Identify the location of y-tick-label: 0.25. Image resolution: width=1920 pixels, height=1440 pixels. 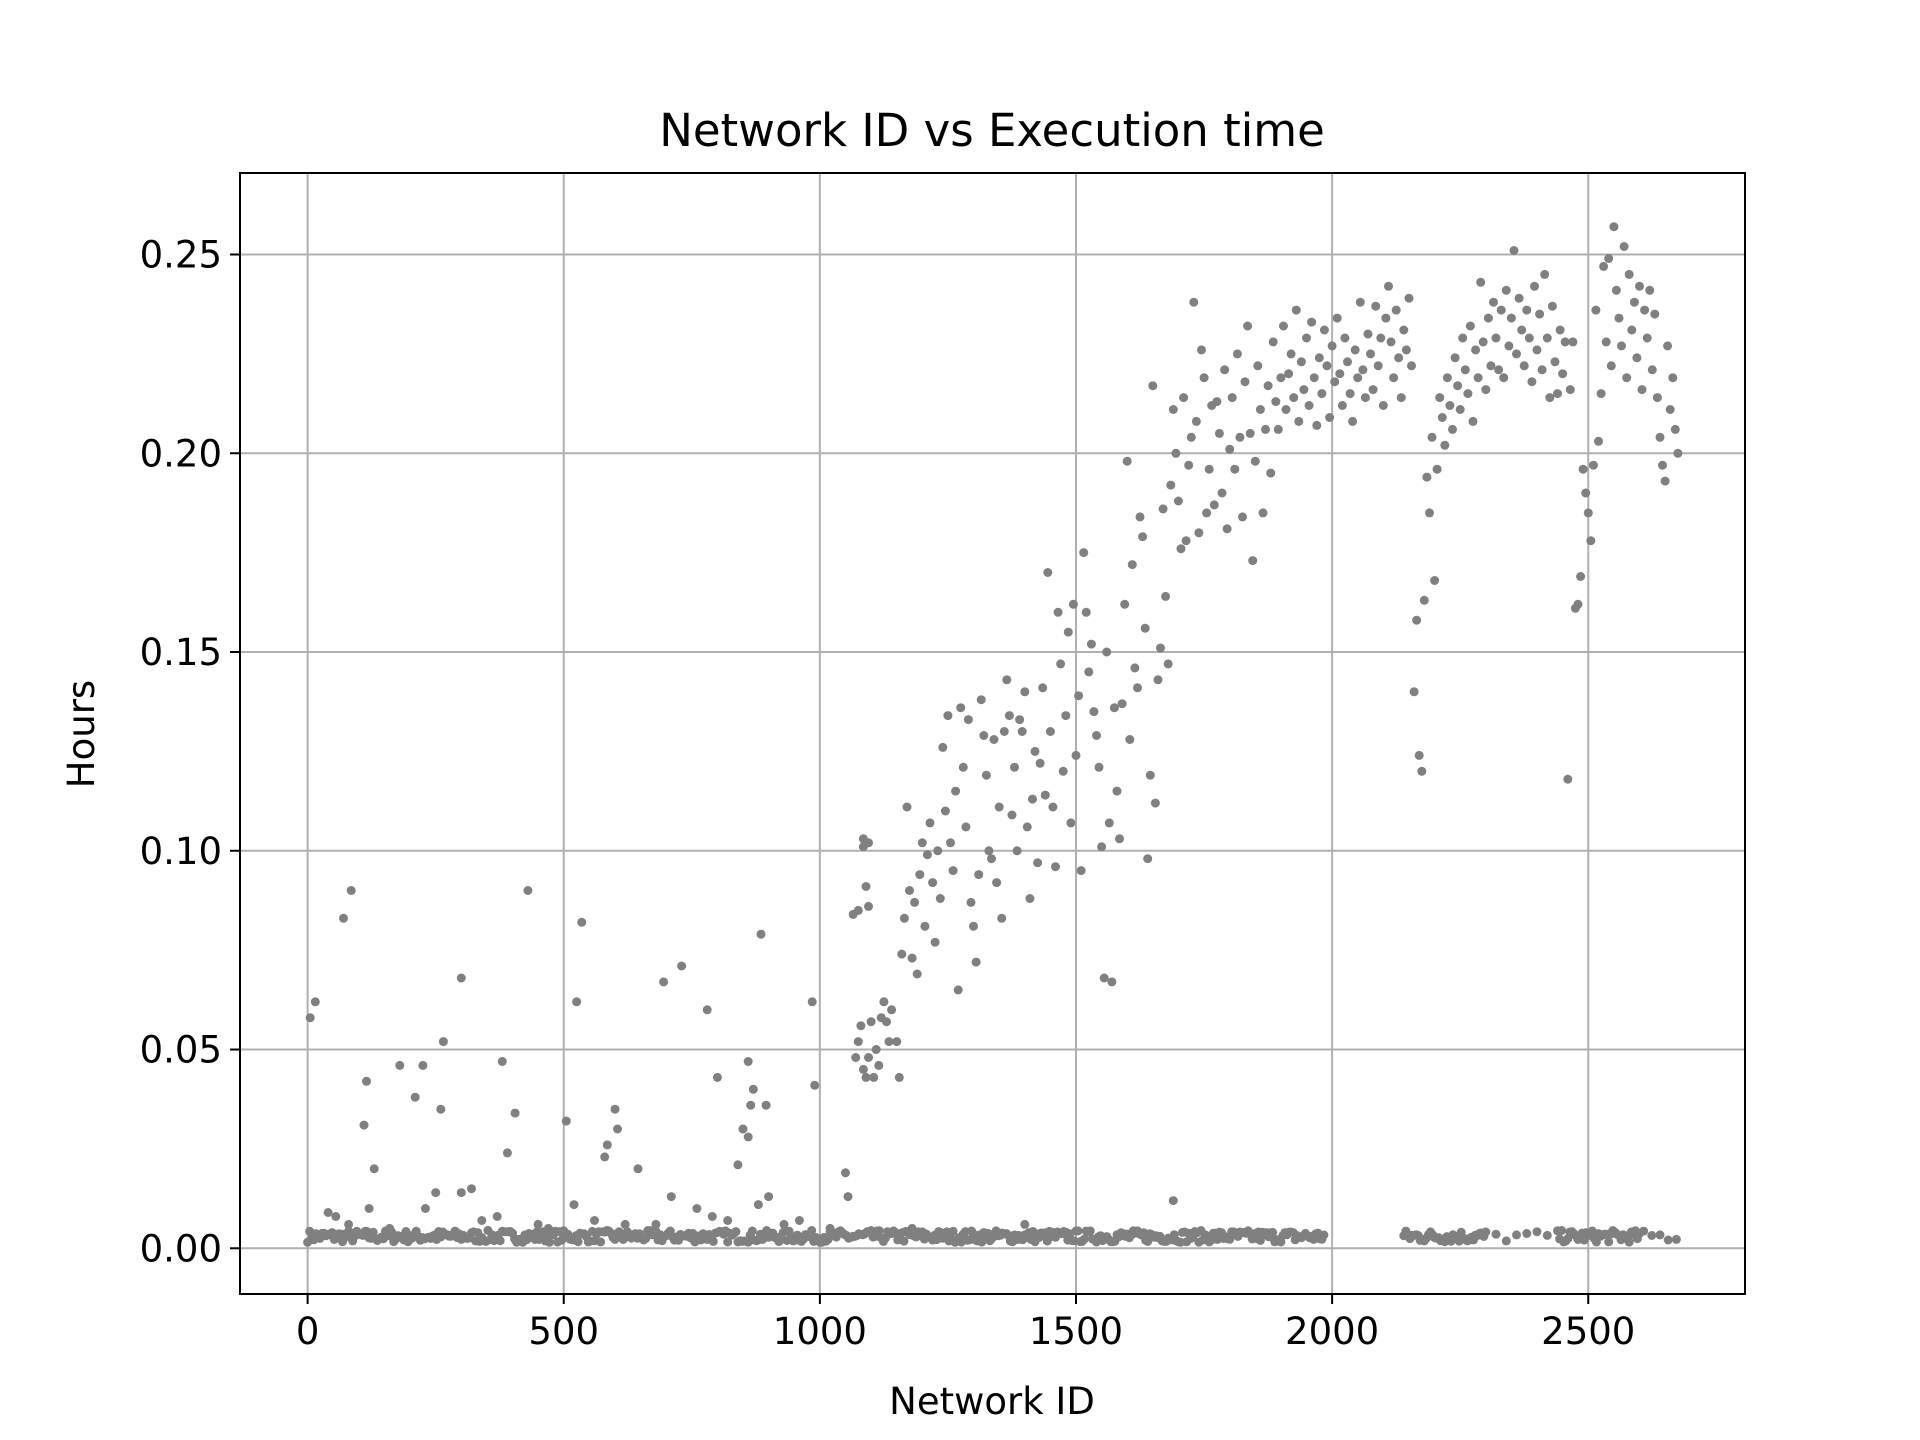
(181, 254).